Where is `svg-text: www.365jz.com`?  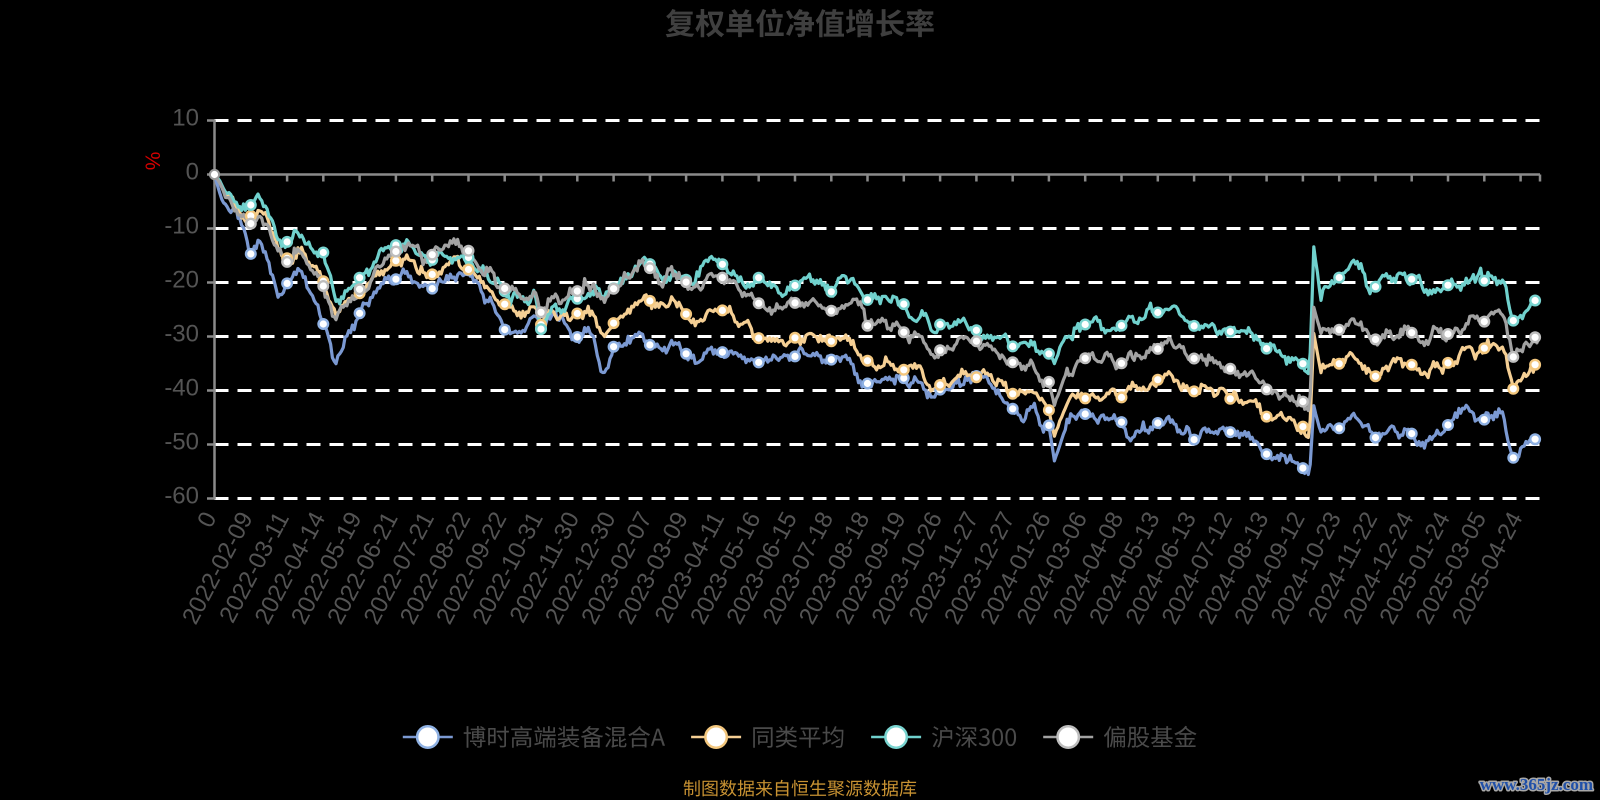 svg-text: www.365jz.com is located at coordinates (1536, 784).